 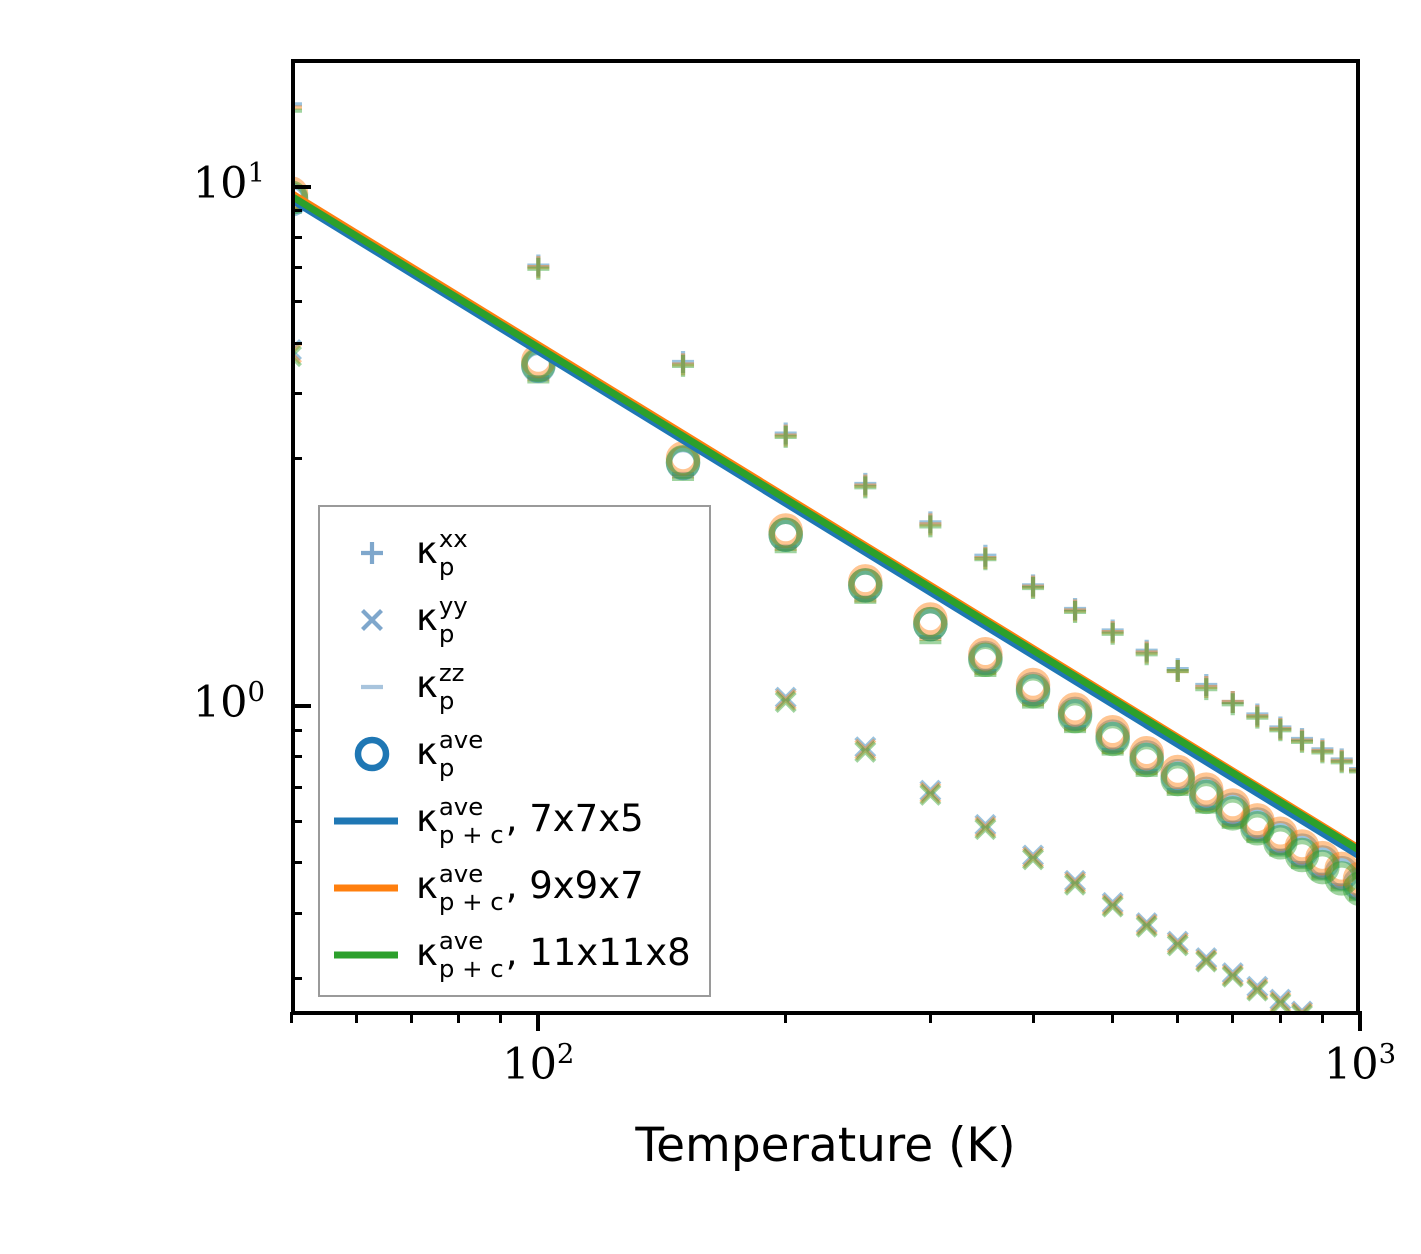 What do you see at coordinates (530, 820) in the screenshot?
I see `legend-label-4: κp + cavep + c, 7x7x5` at bounding box center [530, 820].